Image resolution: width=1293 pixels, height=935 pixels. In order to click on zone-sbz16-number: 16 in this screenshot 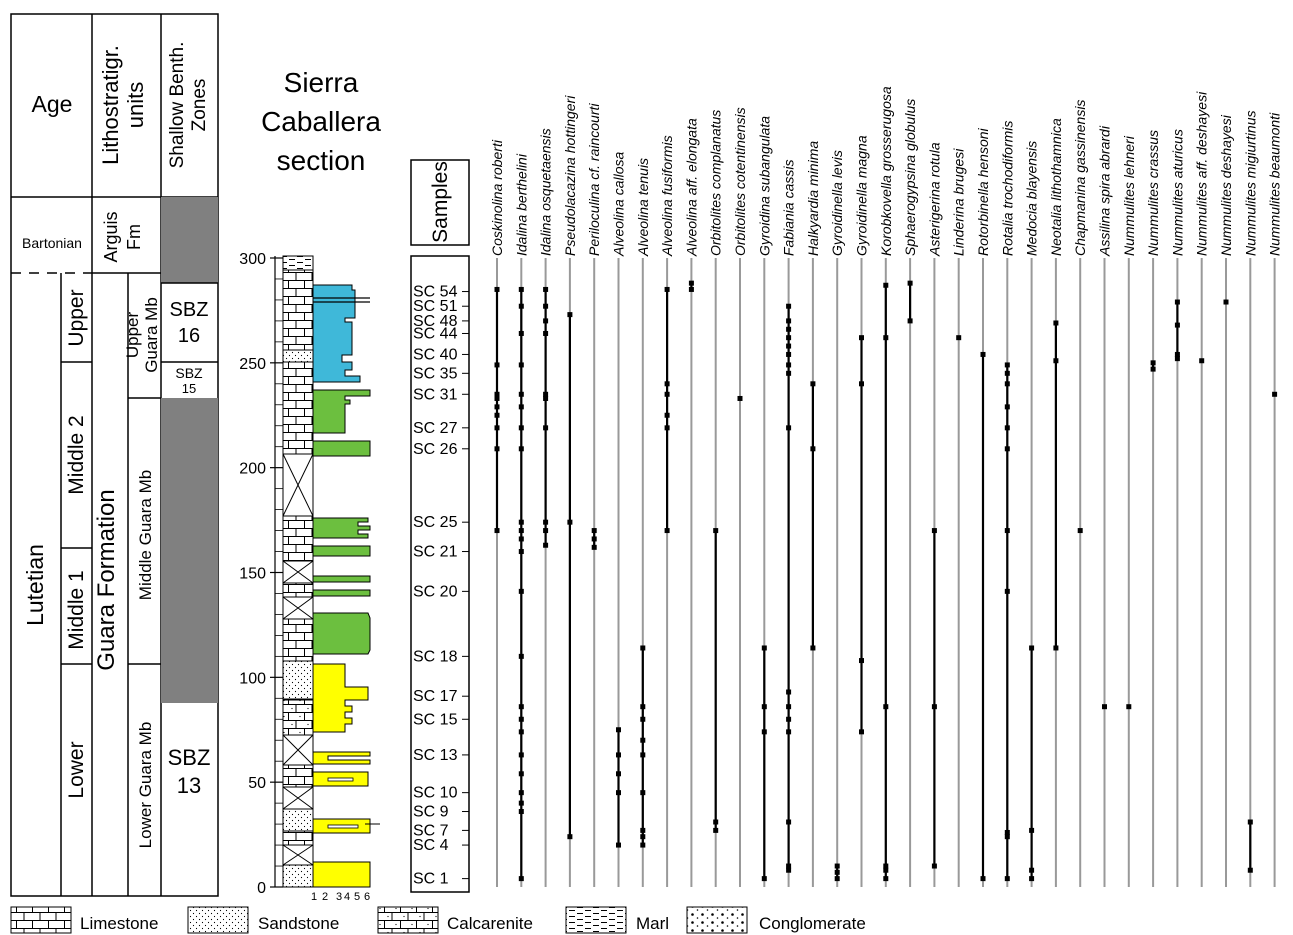, I will do `click(189, 336)`.